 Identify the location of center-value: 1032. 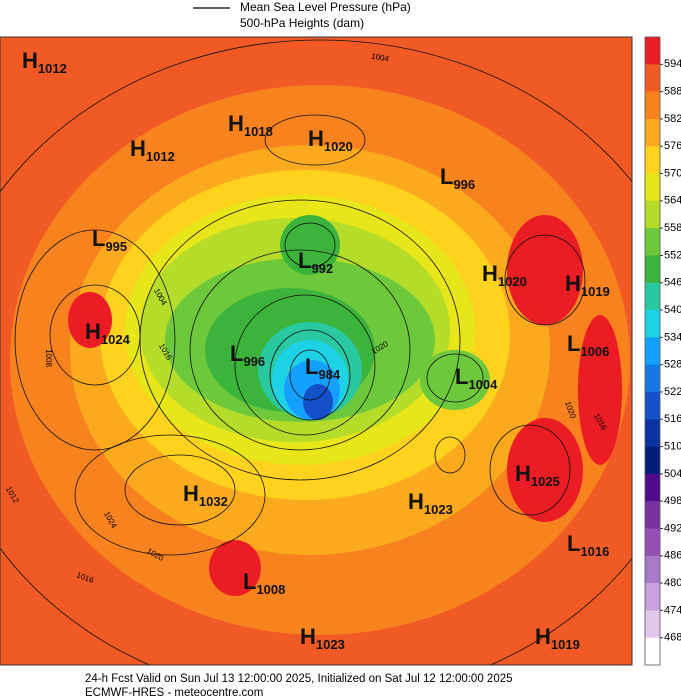
(213, 501).